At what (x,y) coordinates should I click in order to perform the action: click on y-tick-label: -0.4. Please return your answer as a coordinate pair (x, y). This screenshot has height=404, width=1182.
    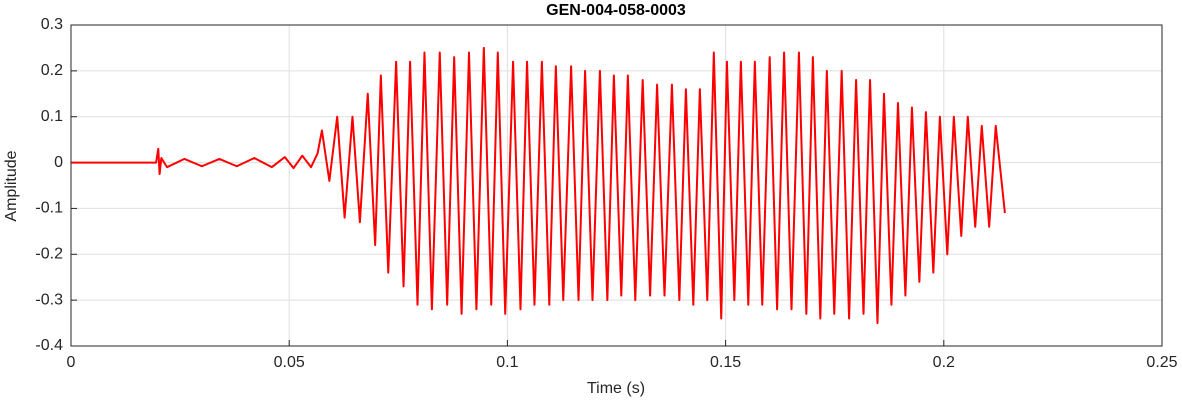
    Looking at the image, I should click on (49, 345).